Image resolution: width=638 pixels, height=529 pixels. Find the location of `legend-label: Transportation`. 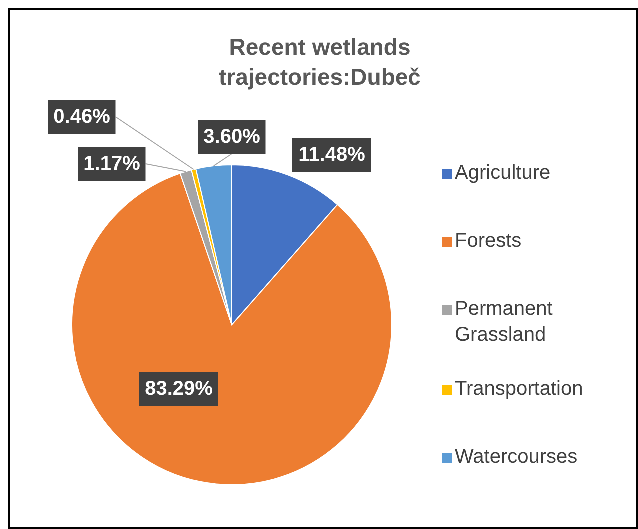

legend-label: Transportation is located at coordinates (519, 389).